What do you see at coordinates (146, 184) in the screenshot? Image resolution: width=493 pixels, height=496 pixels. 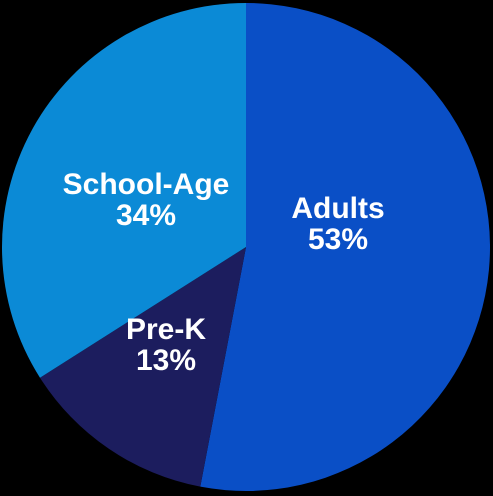 I see `slice-label: School-Age` at bounding box center [146, 184].